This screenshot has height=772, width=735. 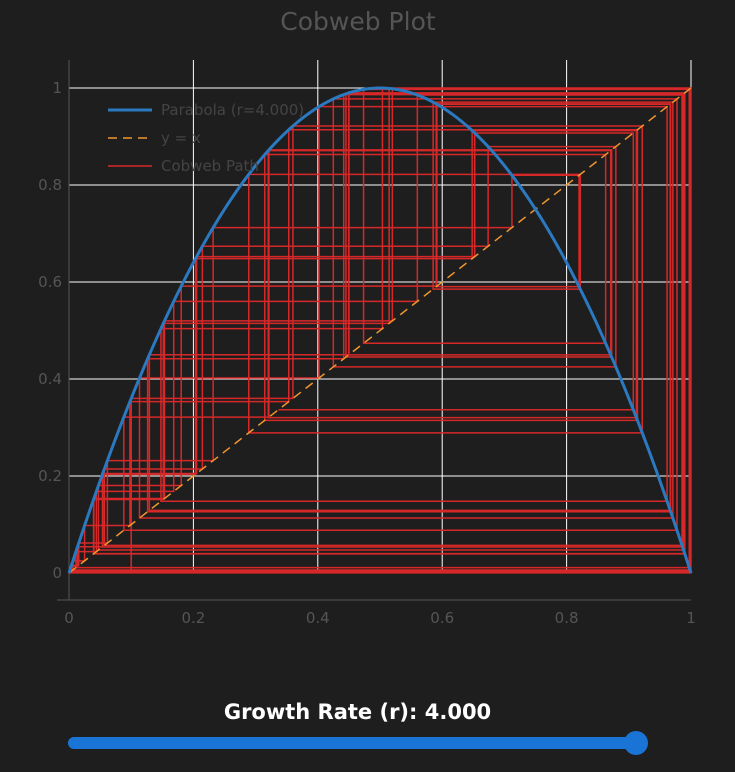 What do you see at coordinates (357, 712) in the screenshot?
I see `slider-label: Growth Rate (r): 4.000` at bounding box center [357, 712].